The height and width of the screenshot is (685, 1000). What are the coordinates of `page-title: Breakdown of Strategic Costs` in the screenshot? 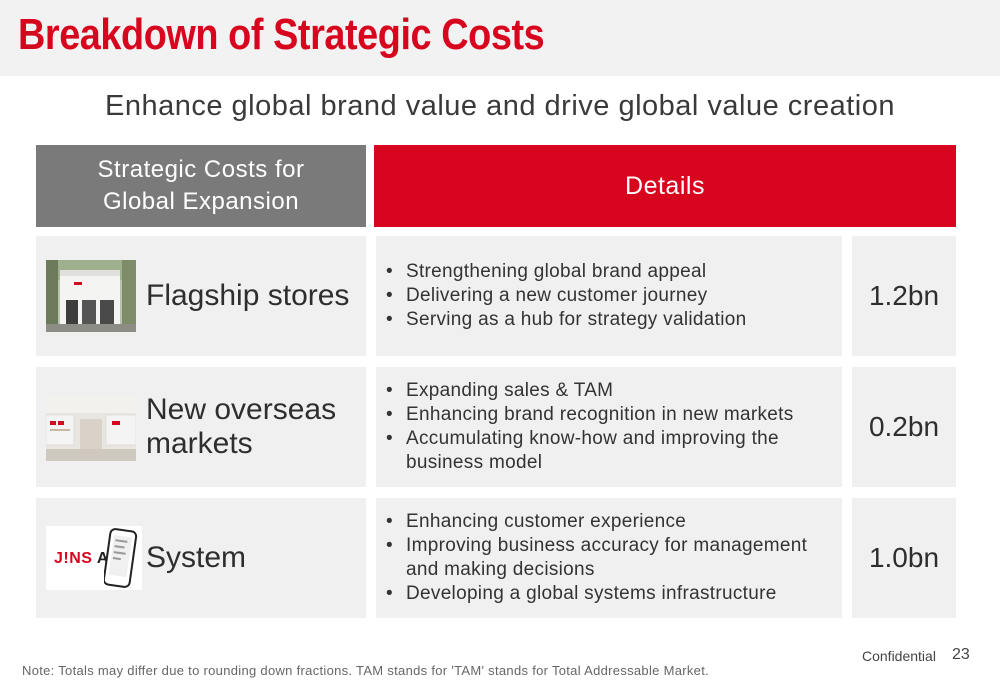 It's located at (281, 34).